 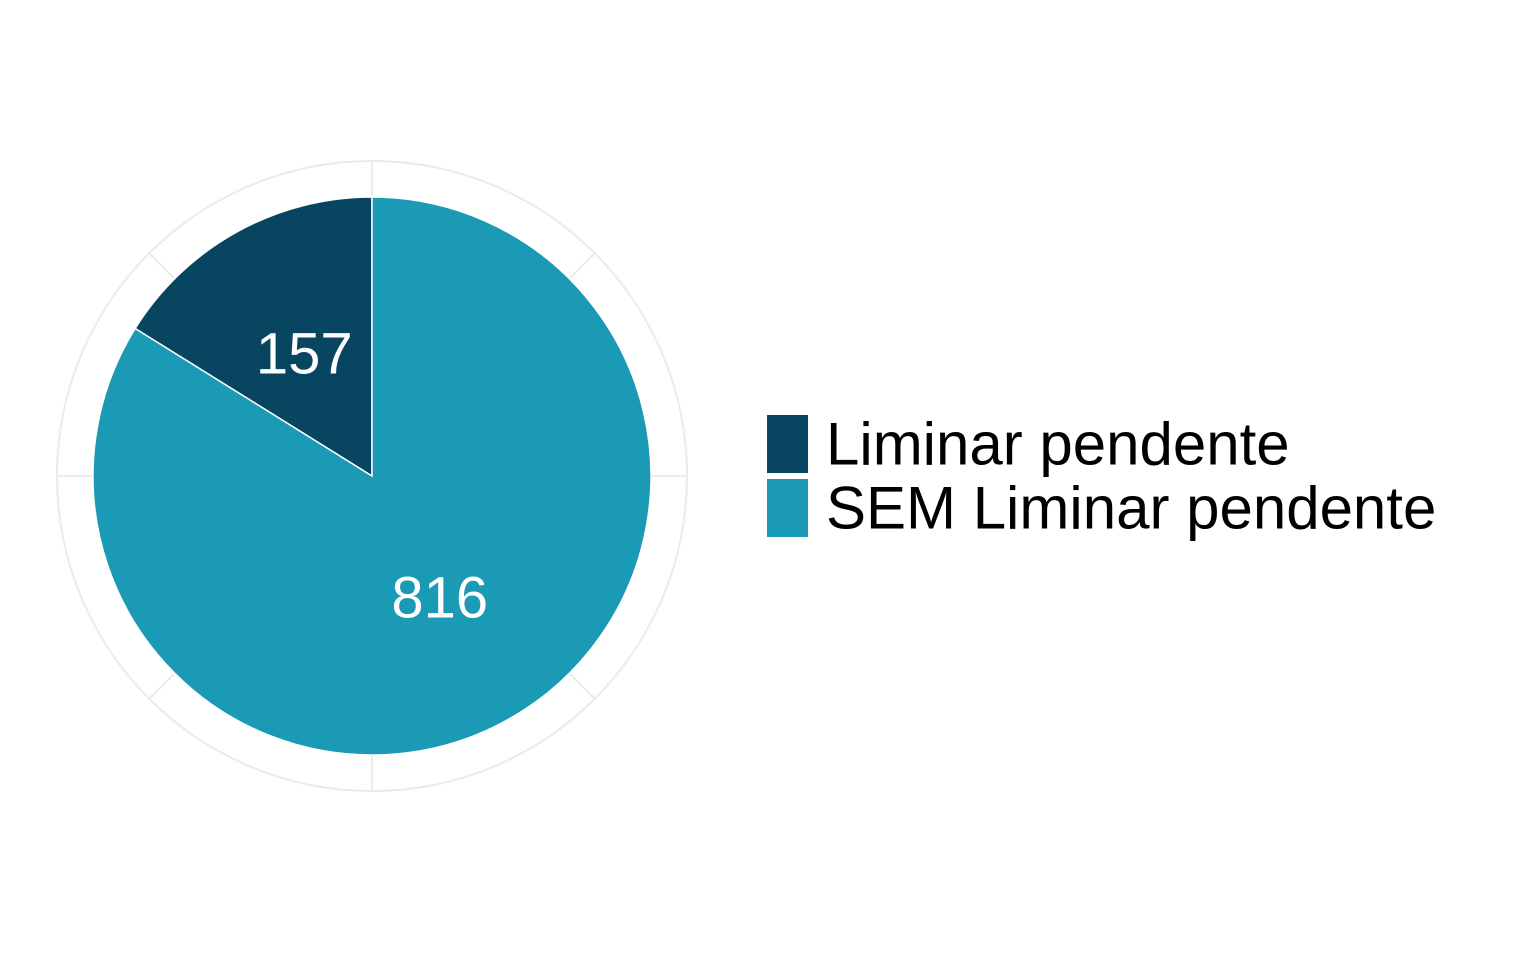 I want to click on slice-value-label: 816, so click(x=439, y=597).